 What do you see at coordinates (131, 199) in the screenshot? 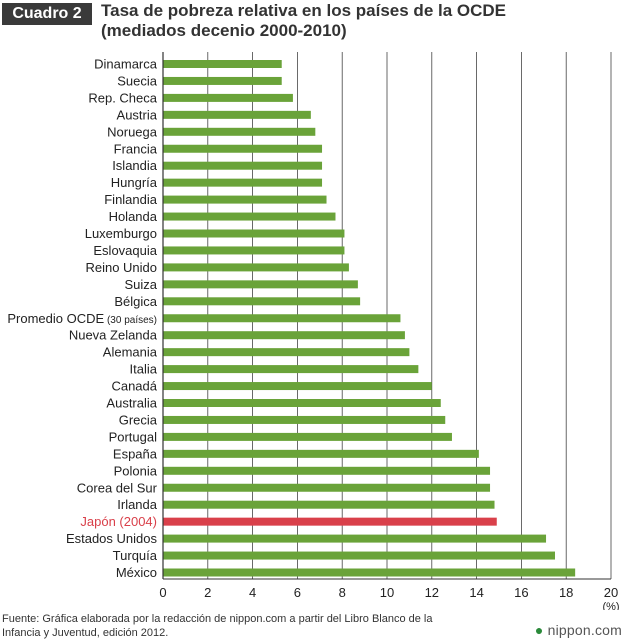
I see `category-label-8: Finlandia` at bounding box center [131, 199].